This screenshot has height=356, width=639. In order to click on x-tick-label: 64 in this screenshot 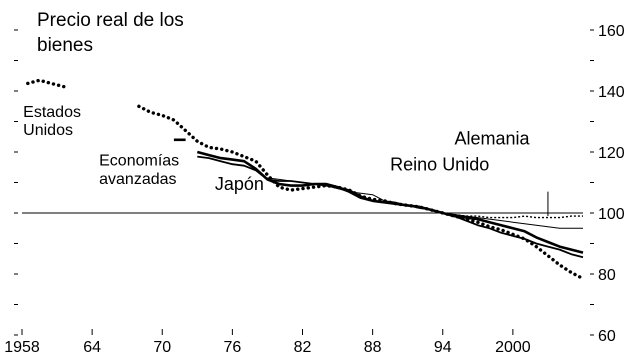, I will do `click(92, 347)`.